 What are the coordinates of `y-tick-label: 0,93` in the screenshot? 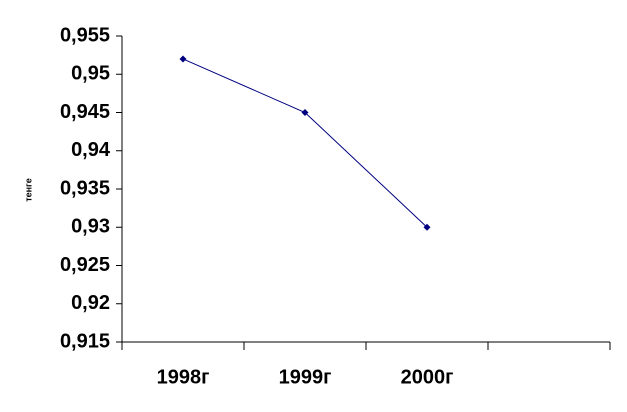 It's located at (90, 227).